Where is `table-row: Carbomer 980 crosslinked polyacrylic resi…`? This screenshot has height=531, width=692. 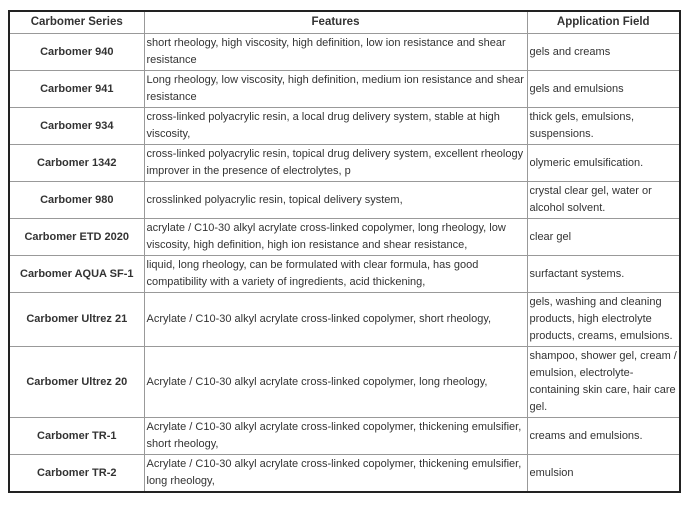
table-row: Carbomer 980 crosslinked polyacrylic resi… is located at coordinates (344, 200).